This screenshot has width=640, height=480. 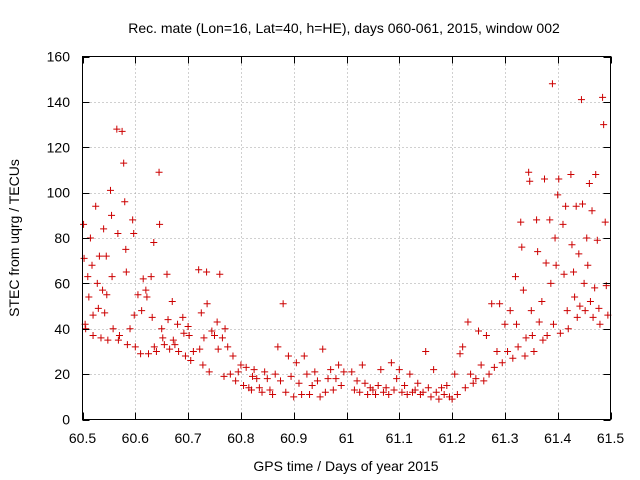 I want to click on x-tick-label: 61, so click(x=347, y=438).